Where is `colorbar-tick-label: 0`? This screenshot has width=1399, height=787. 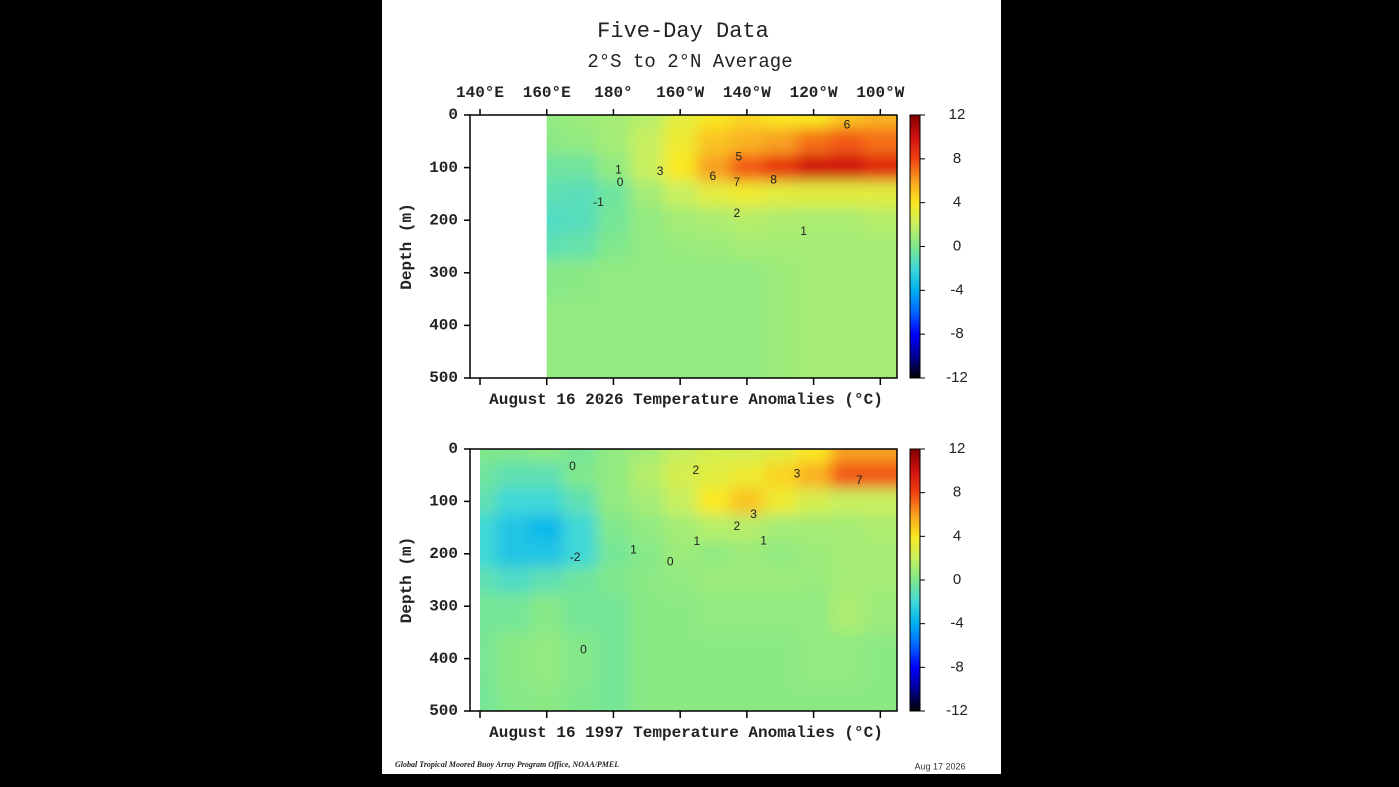
colorbar-tick-label: 0 is located at coordinates (957, 245).